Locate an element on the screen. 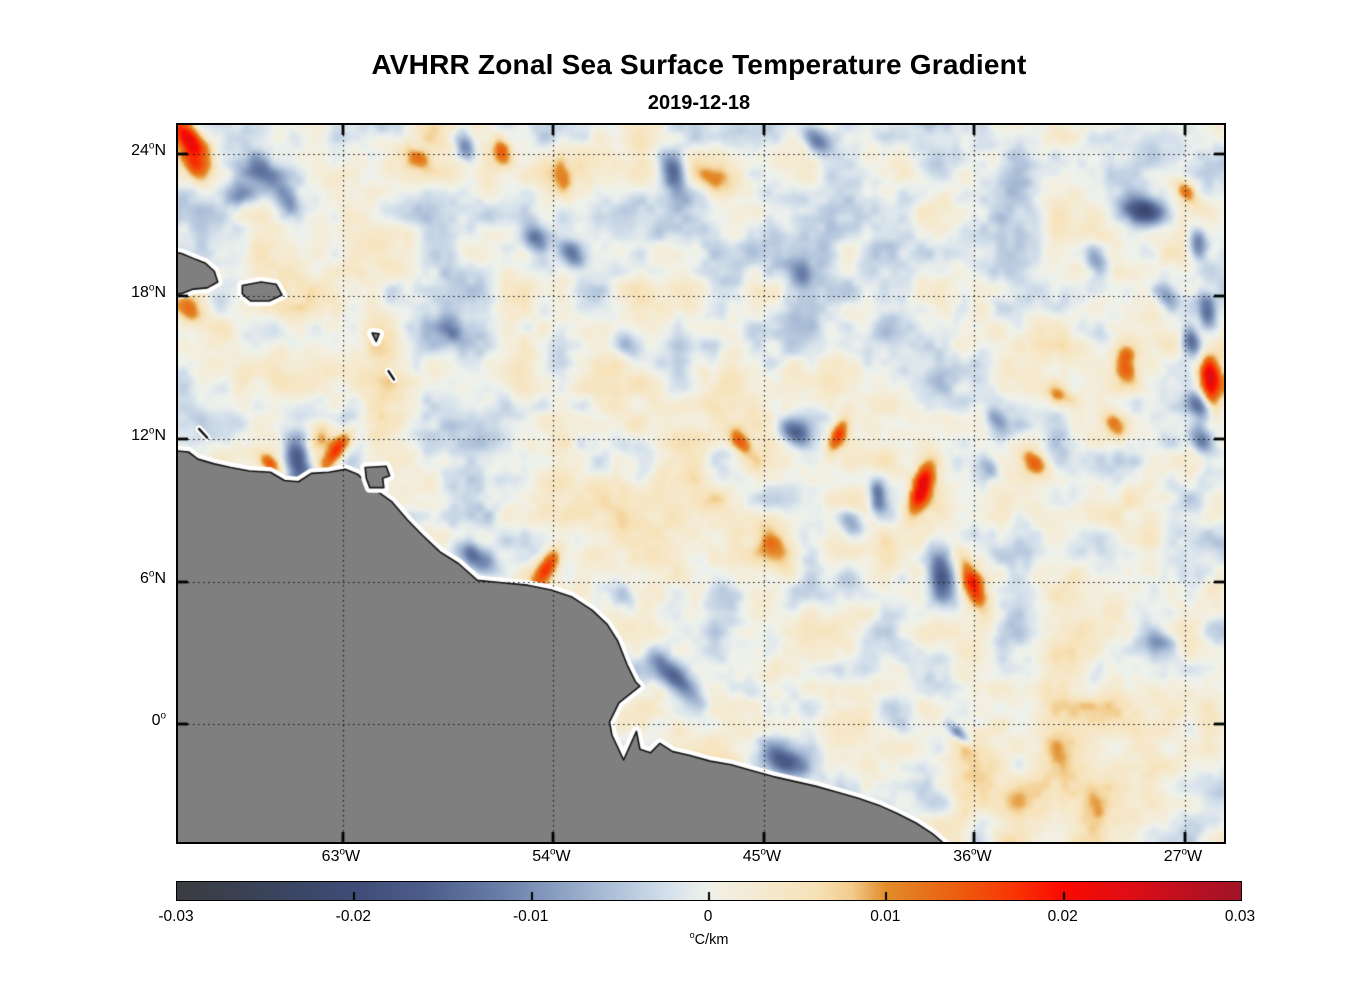 Image resolution: width=1356 pixels, height=1000 pixels. x-tick-label: 54oW is located at coordinates (551, 855).